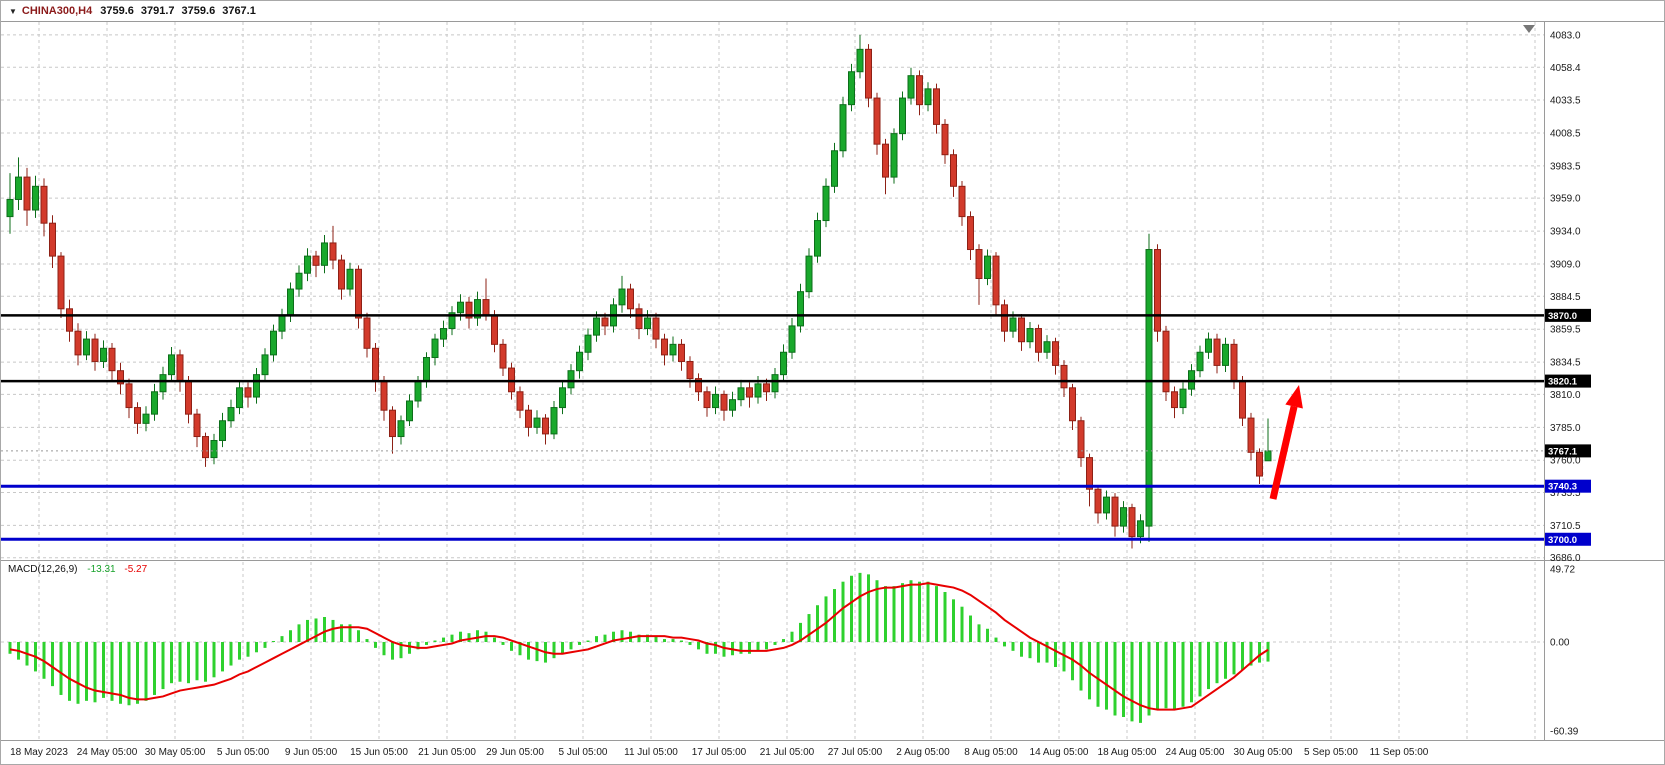  I want to click on price-tick-label: 3810.0, so click(1565, 395).